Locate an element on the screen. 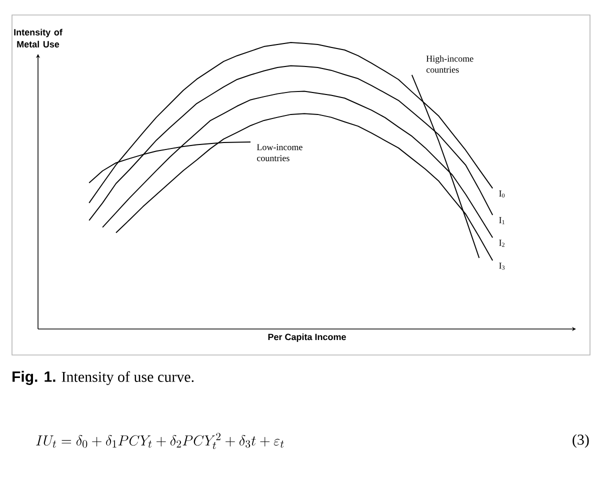 The image size is (595, 498). series-label: I$_{2}$ is located at coordinates (501, 243).